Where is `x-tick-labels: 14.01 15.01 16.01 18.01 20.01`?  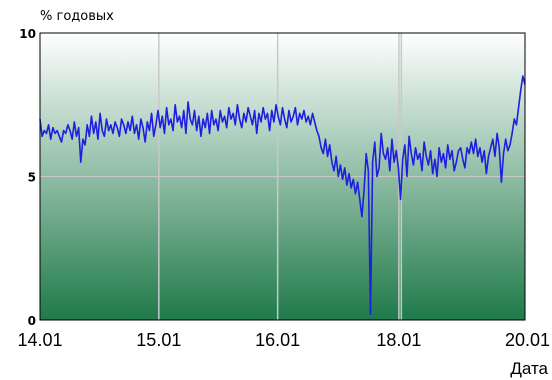
x-tick-labels: 14.01 15.01 16.01 18.01 20.01 is located at coordinates (283, 340).